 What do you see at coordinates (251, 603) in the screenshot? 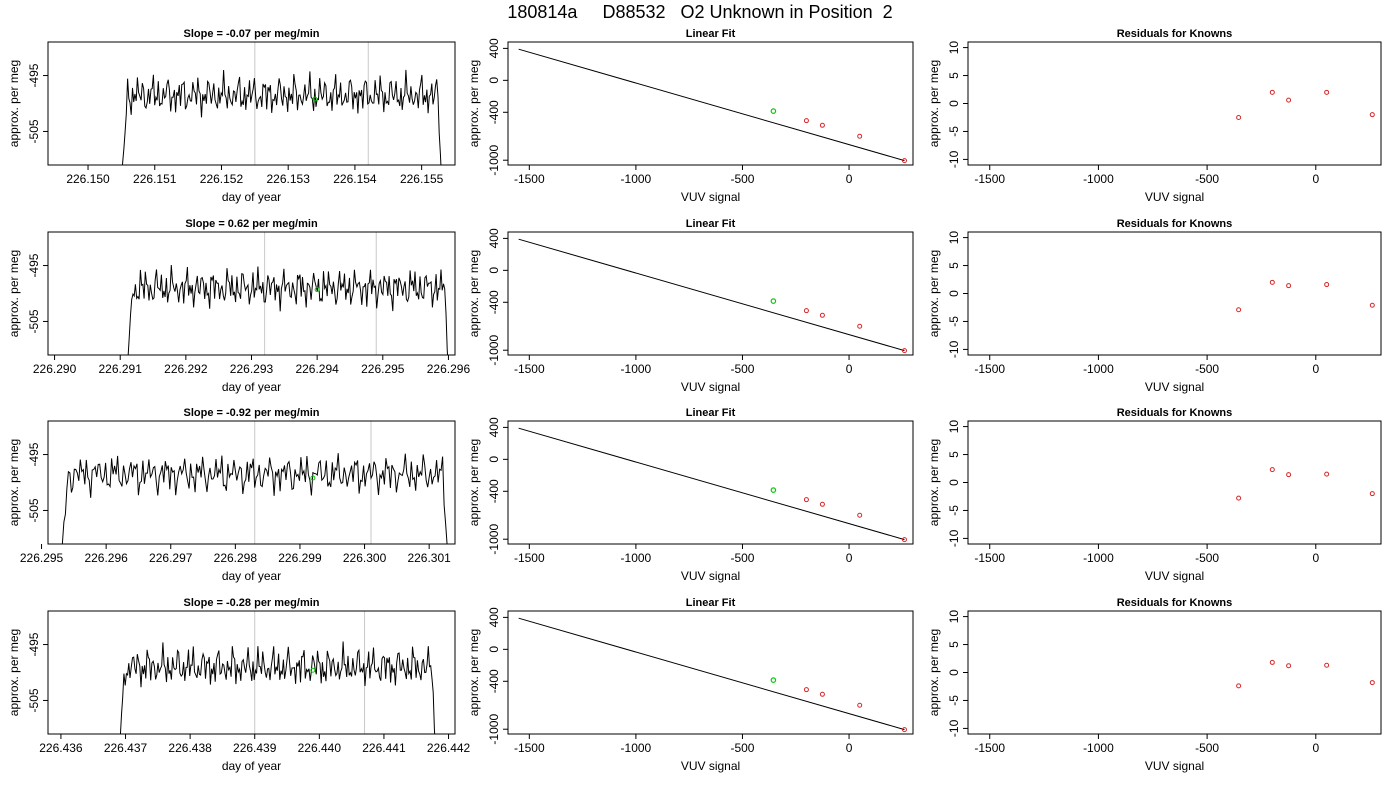
I see `panel-title: Slope = -0.28 per meg/min` at bounding box center [251, 603].